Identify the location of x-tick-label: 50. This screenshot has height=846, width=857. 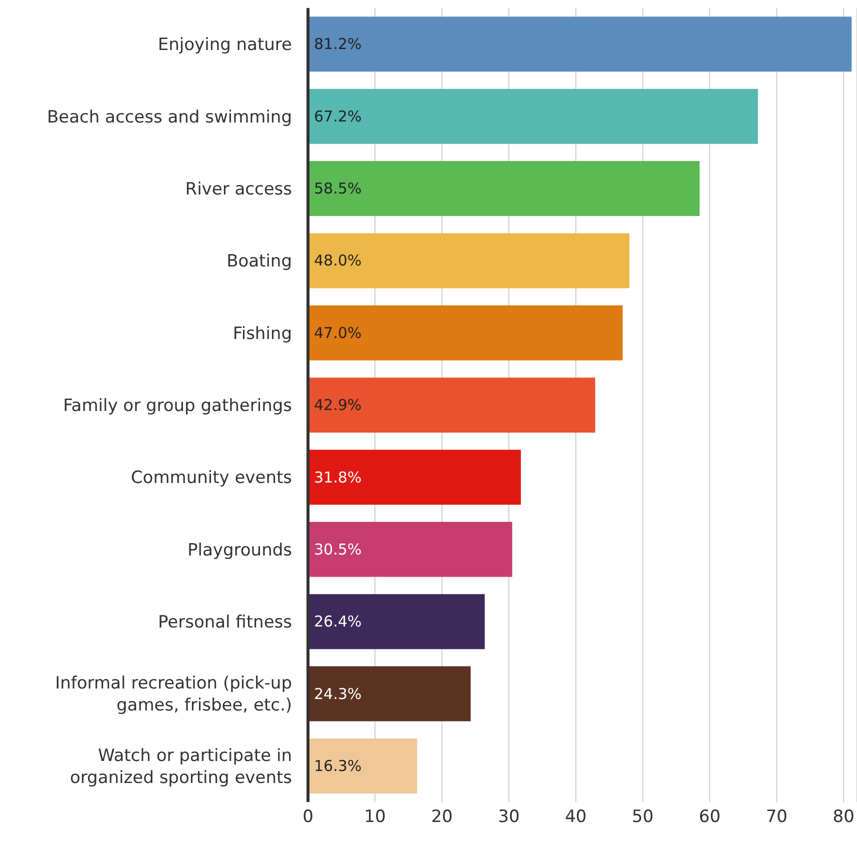
(643, 817).